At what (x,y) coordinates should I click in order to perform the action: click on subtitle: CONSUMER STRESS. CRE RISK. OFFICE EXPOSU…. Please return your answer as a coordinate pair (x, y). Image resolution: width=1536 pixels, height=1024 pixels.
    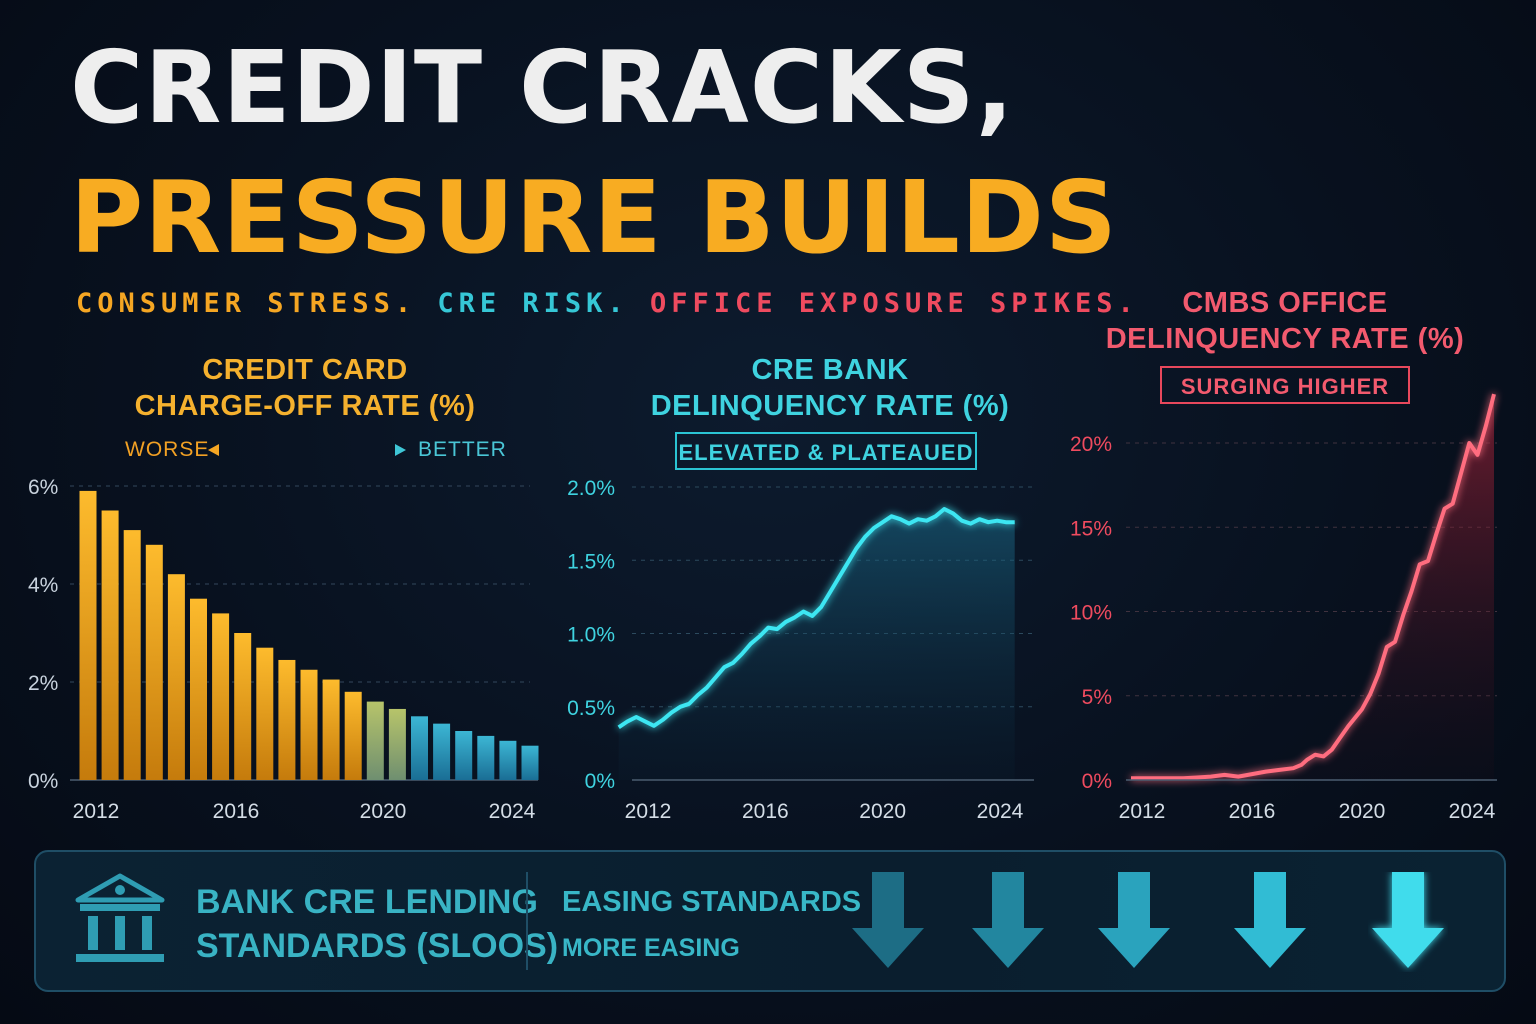
    Looking at the image, I should click on (607, 303).